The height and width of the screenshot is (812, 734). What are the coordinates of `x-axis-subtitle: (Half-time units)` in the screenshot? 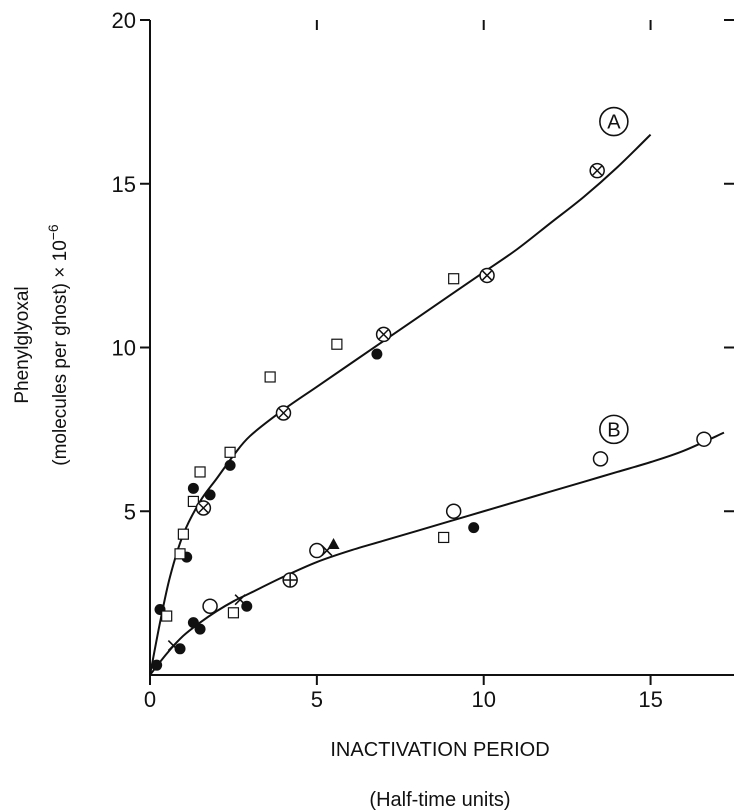 It's located at (439, 800).